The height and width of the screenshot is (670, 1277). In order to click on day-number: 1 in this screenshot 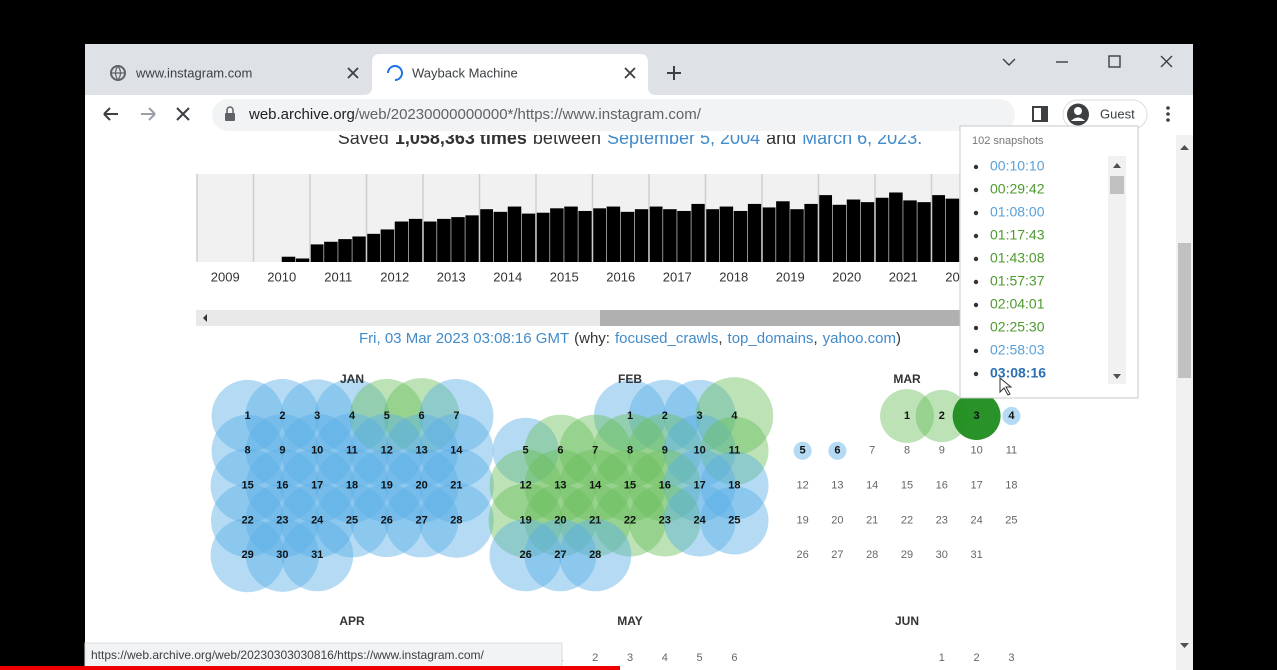, I will do `click(630, 416)`.